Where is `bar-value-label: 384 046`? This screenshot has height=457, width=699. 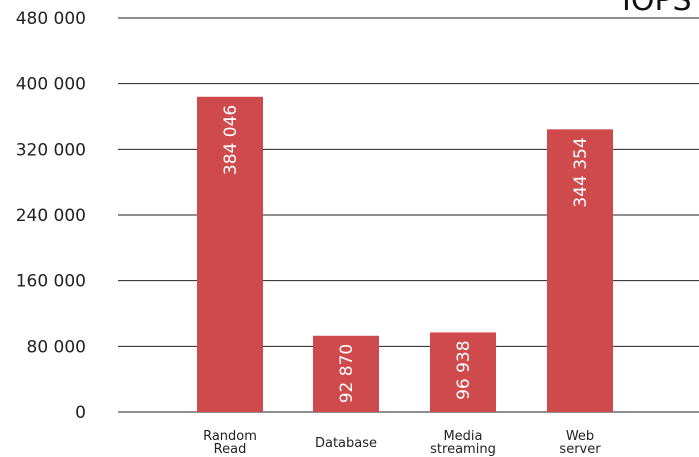
bar-value-label: 384 046 is located at coordinates (231, 140).